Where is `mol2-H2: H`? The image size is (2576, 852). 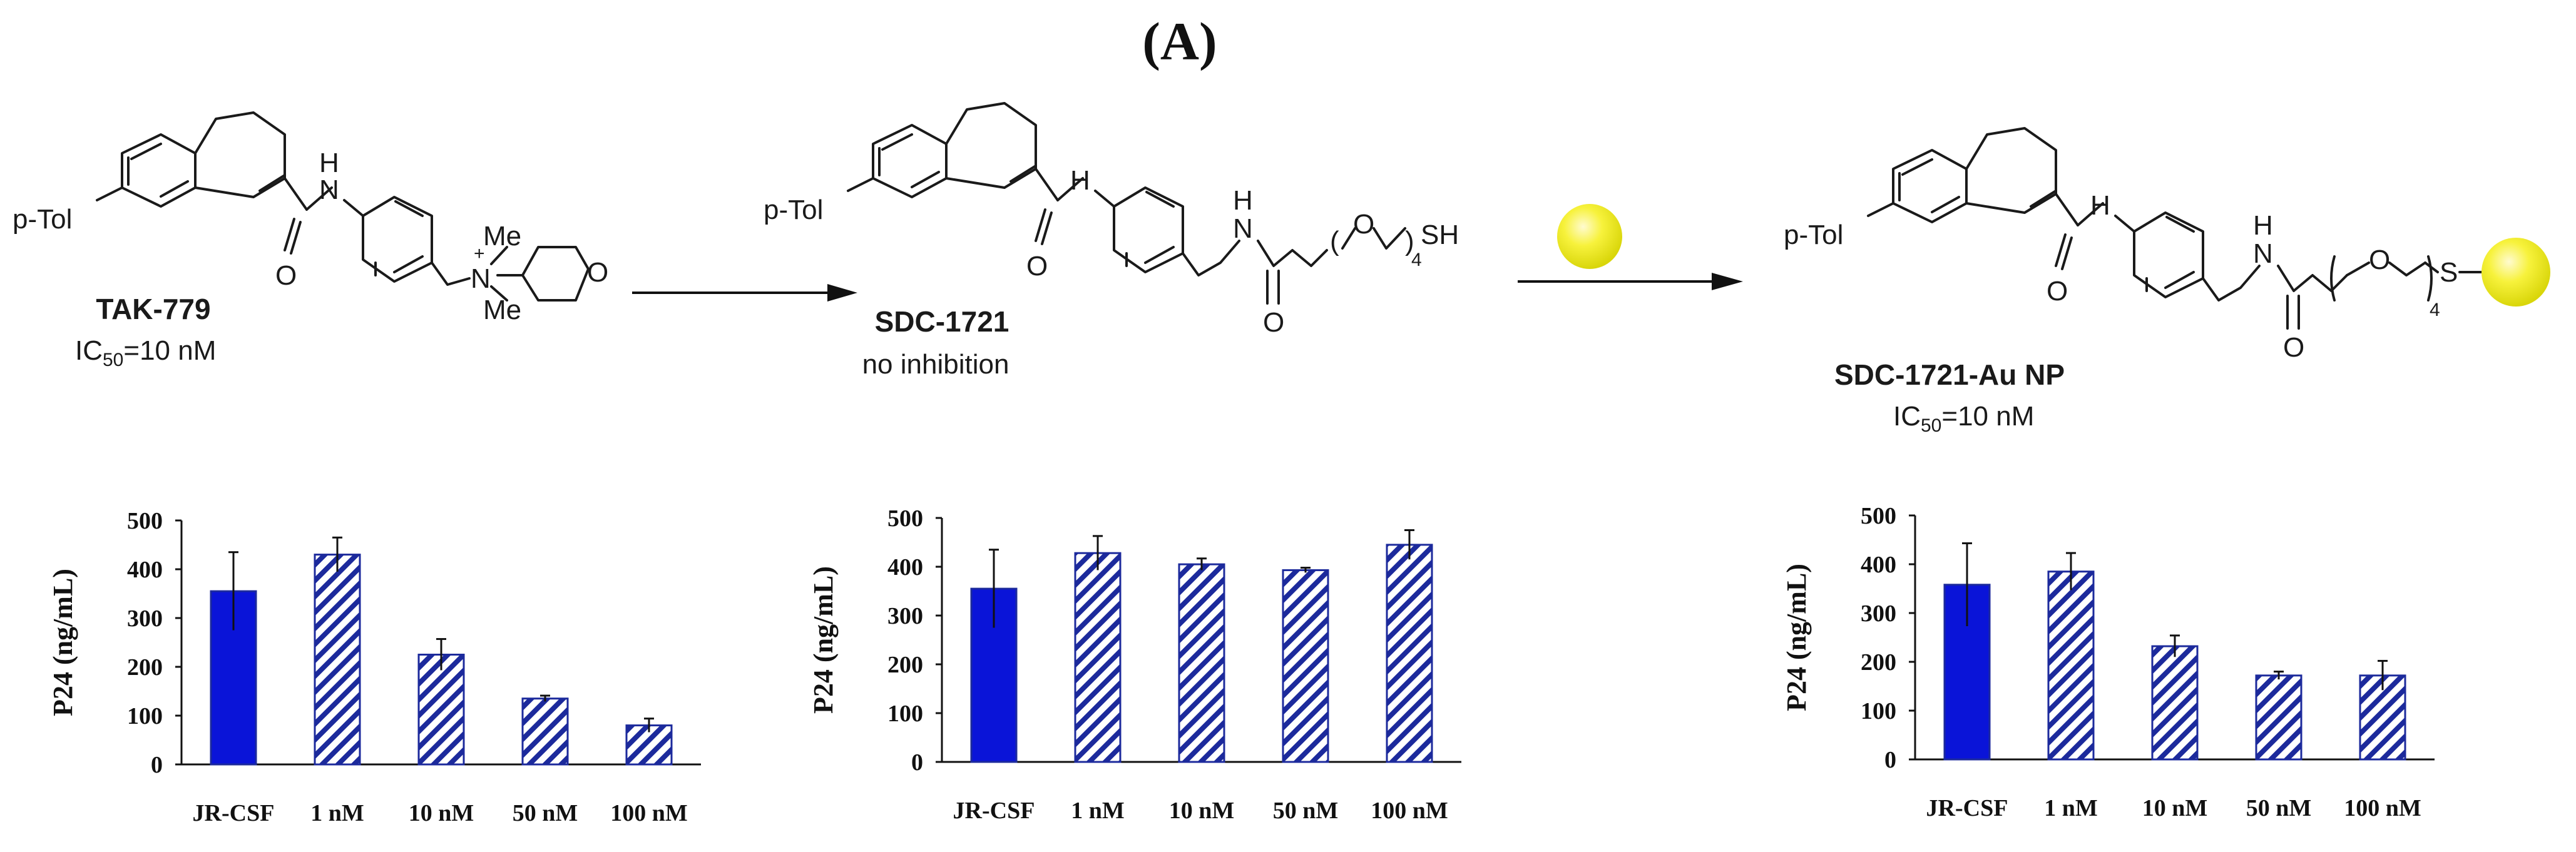 mol2-H2: H is located at coordinates (1243, 200).